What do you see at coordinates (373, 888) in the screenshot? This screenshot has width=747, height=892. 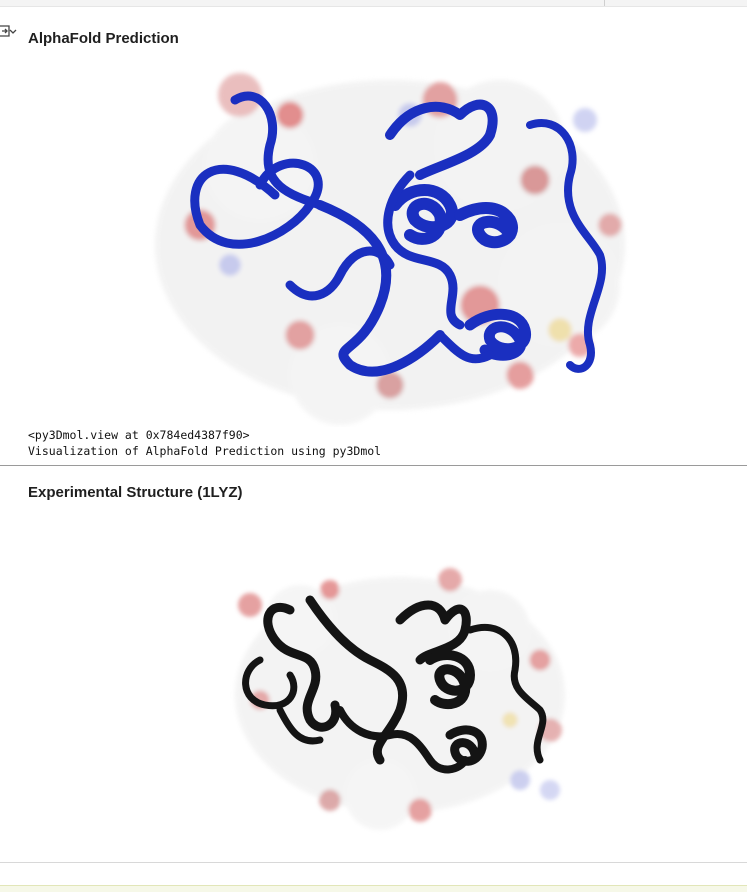 I see `notebook-bottom-strip` at bounding box center [373, 888].